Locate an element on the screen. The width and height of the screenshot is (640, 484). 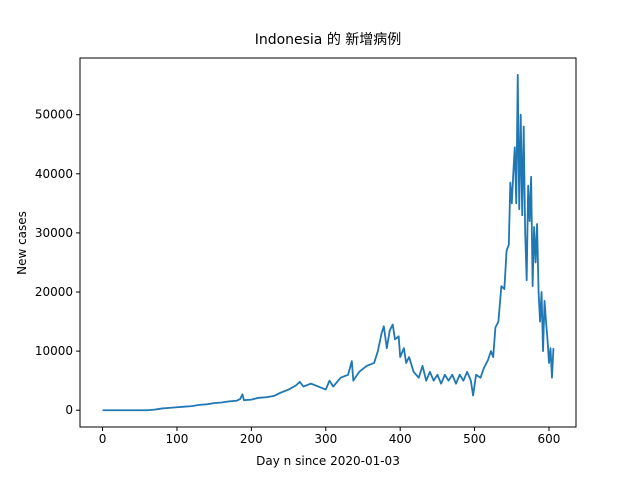
x-tick-label: 300 is located at coordinates (325, 439).